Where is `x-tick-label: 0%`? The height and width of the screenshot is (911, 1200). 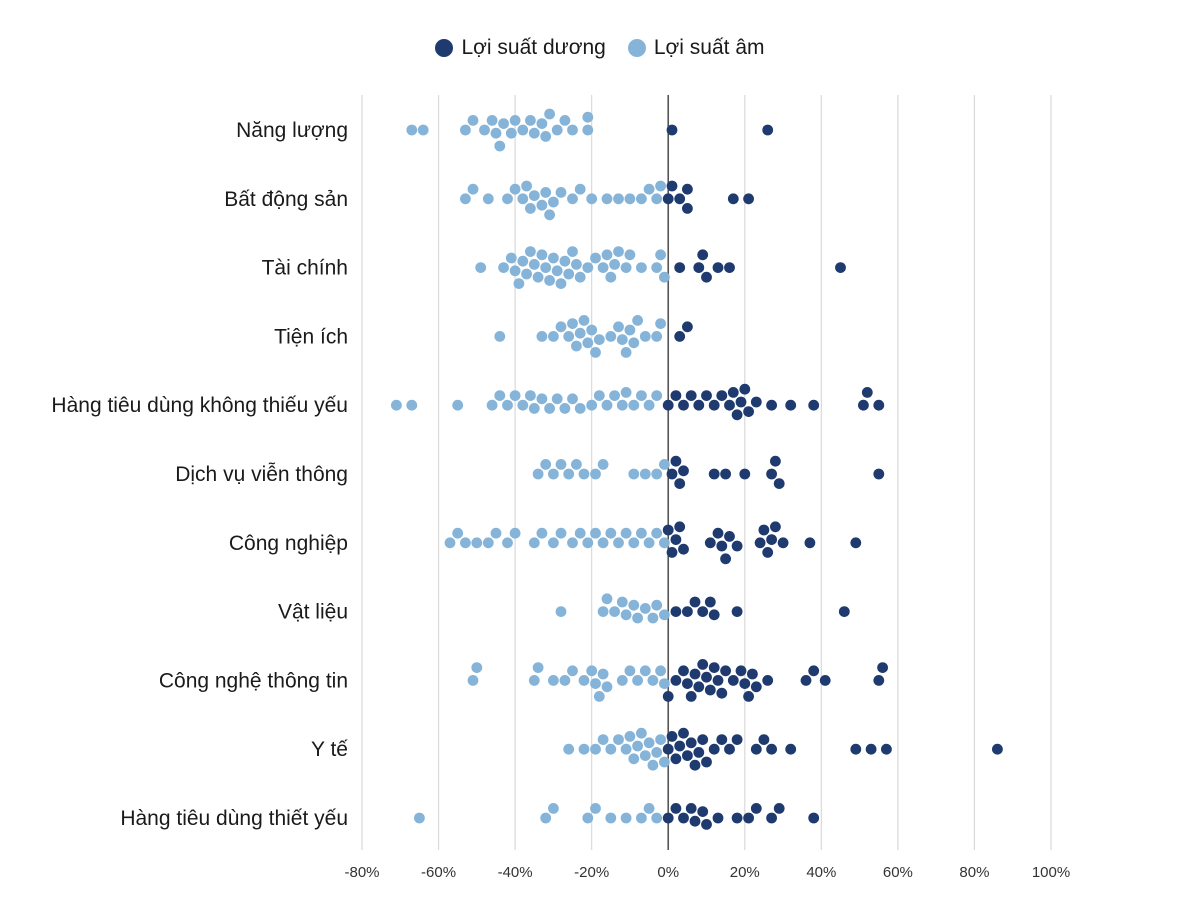
x-tick-label: 0% is located at coordinates (668, 872).